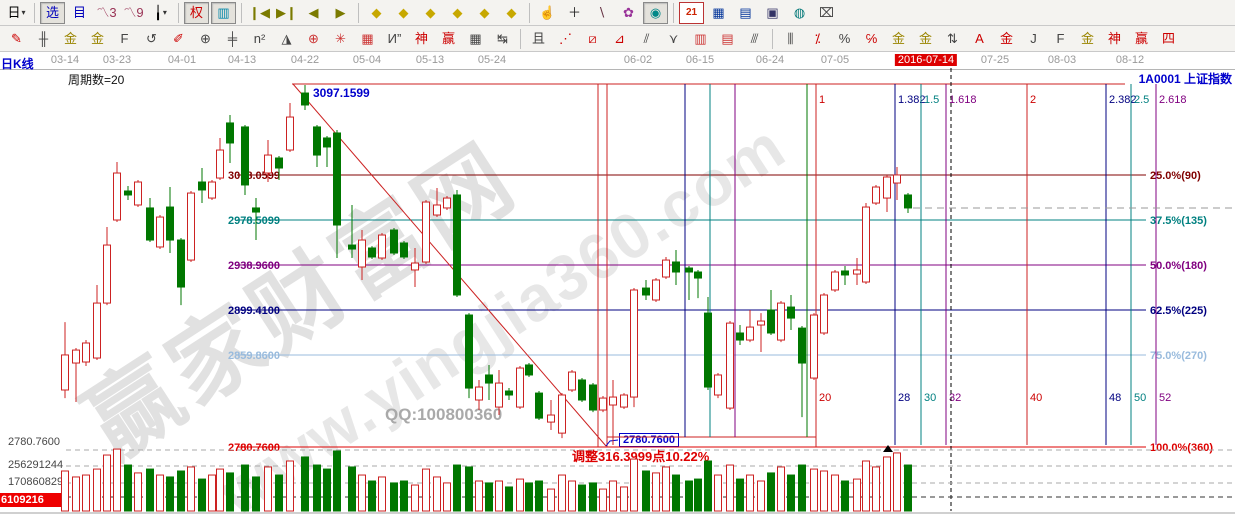  I want to click on tool-bars-icon: ⫼, so click(790, 38).